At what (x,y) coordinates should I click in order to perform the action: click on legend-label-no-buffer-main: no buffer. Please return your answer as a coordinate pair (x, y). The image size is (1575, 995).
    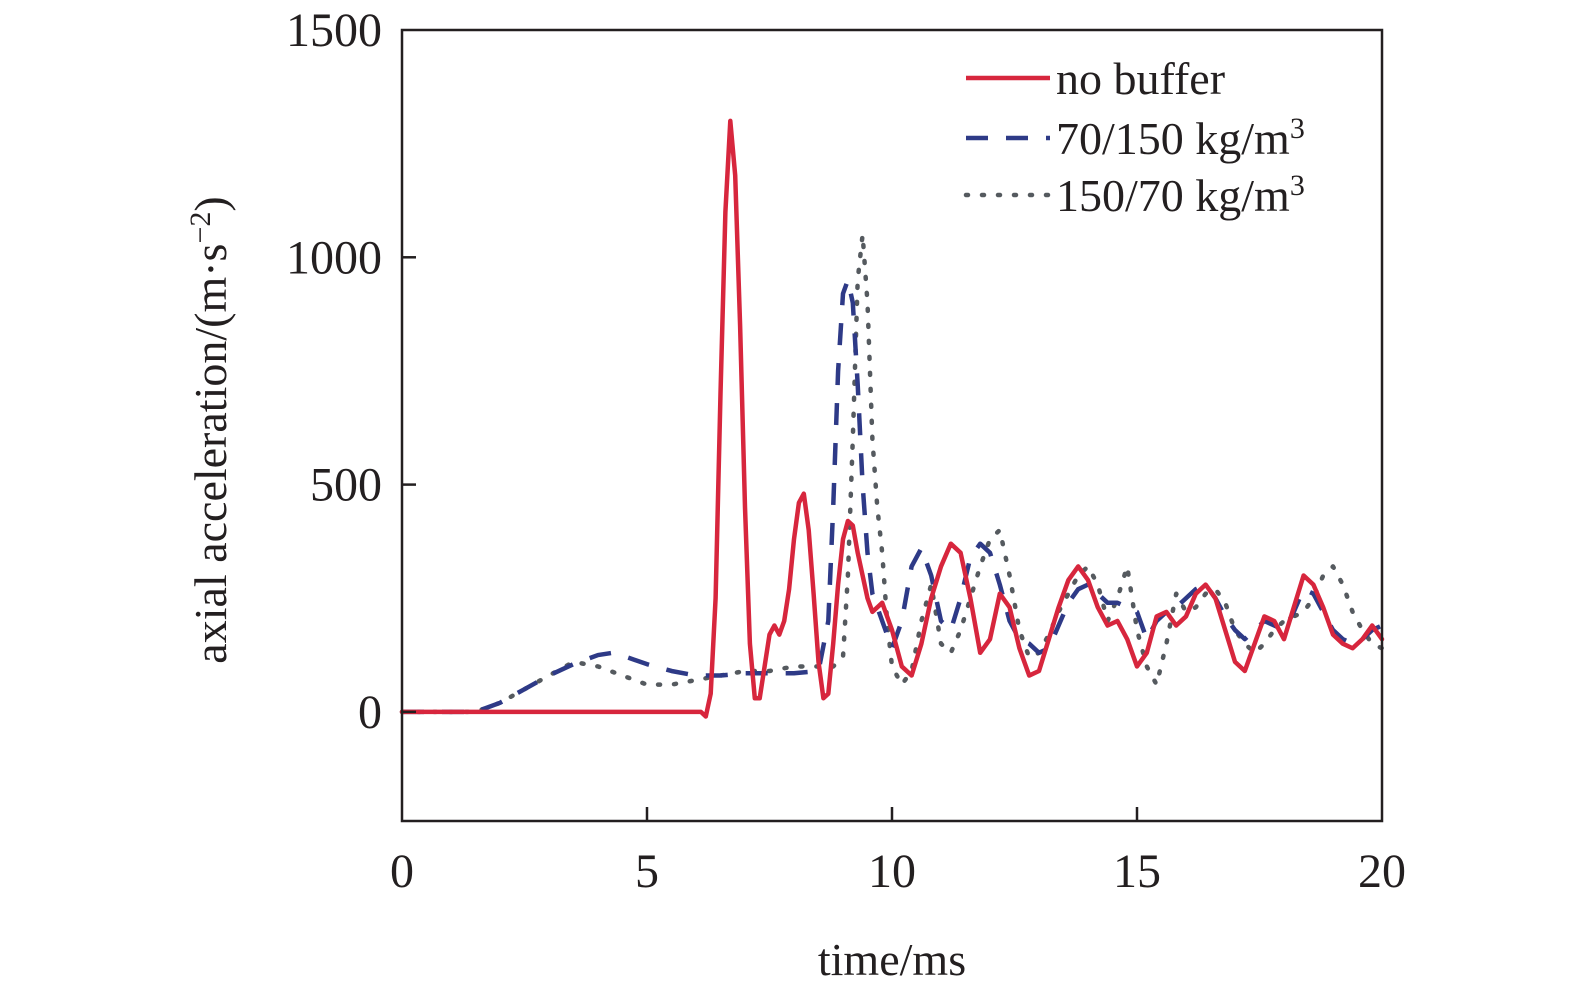
    Looking at the image, I should click on (1140, 78).